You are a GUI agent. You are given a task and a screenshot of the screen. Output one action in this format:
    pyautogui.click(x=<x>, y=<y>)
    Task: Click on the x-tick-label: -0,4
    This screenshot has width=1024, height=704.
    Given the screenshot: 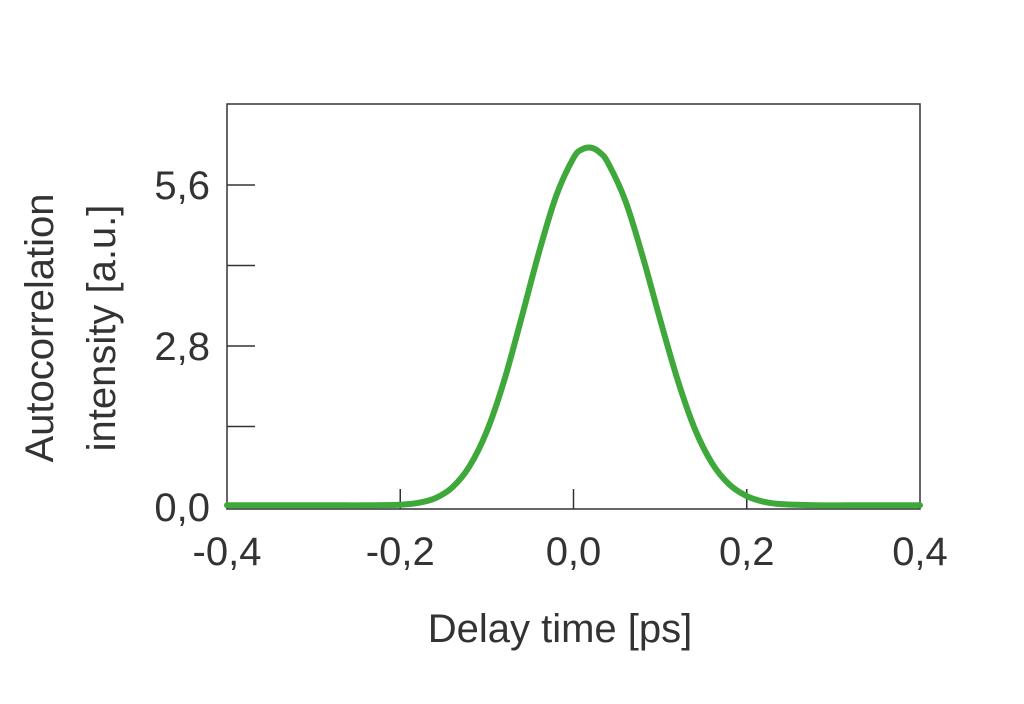 What is the action you would take?
    pyautogui.click(x=227, y=552)
    